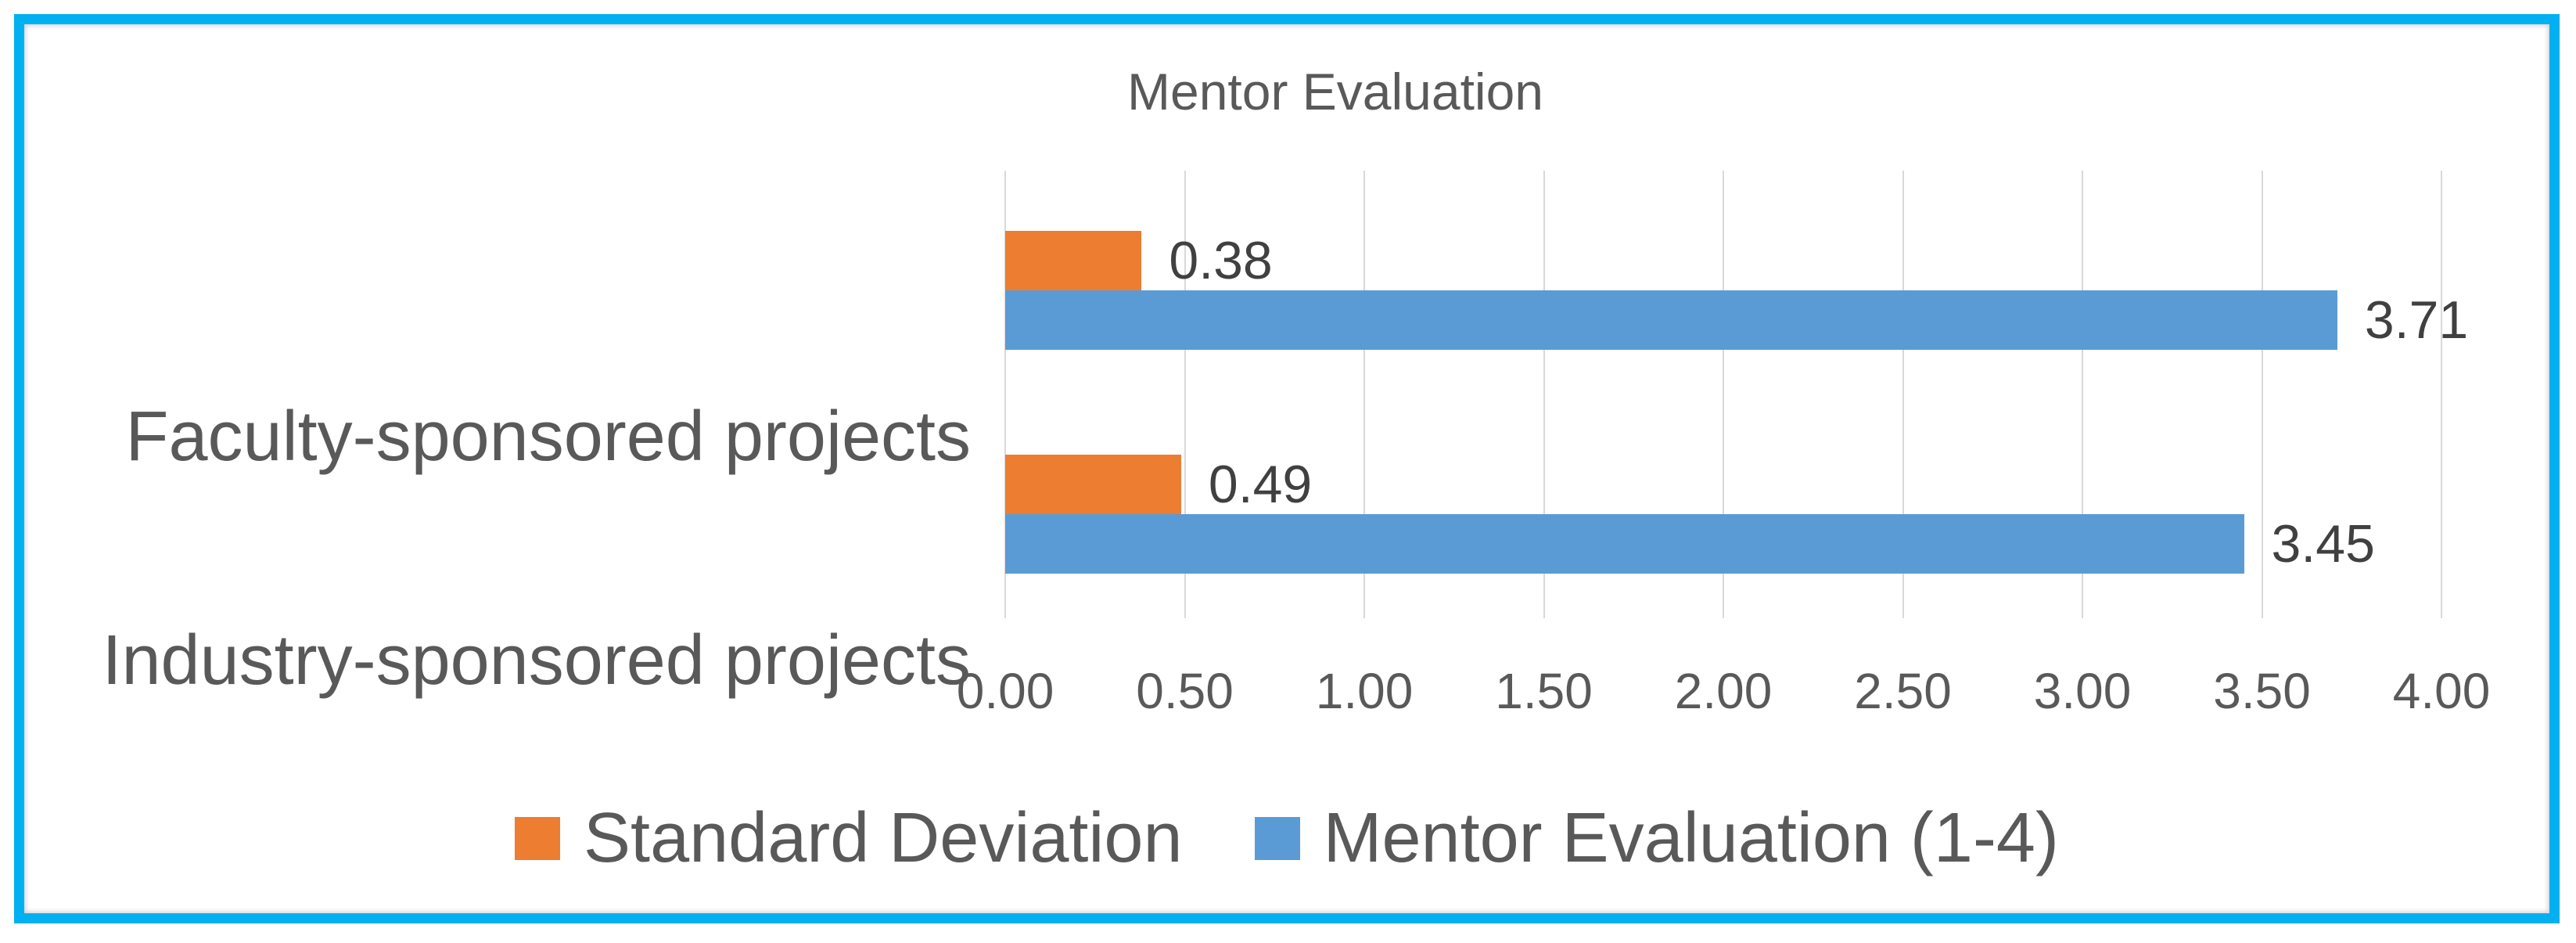 This screenshot has width=2576, height=943. Describe the element at coordinates (2323, 544) in the screenshot. I see `data-label: 3.45` at that location.